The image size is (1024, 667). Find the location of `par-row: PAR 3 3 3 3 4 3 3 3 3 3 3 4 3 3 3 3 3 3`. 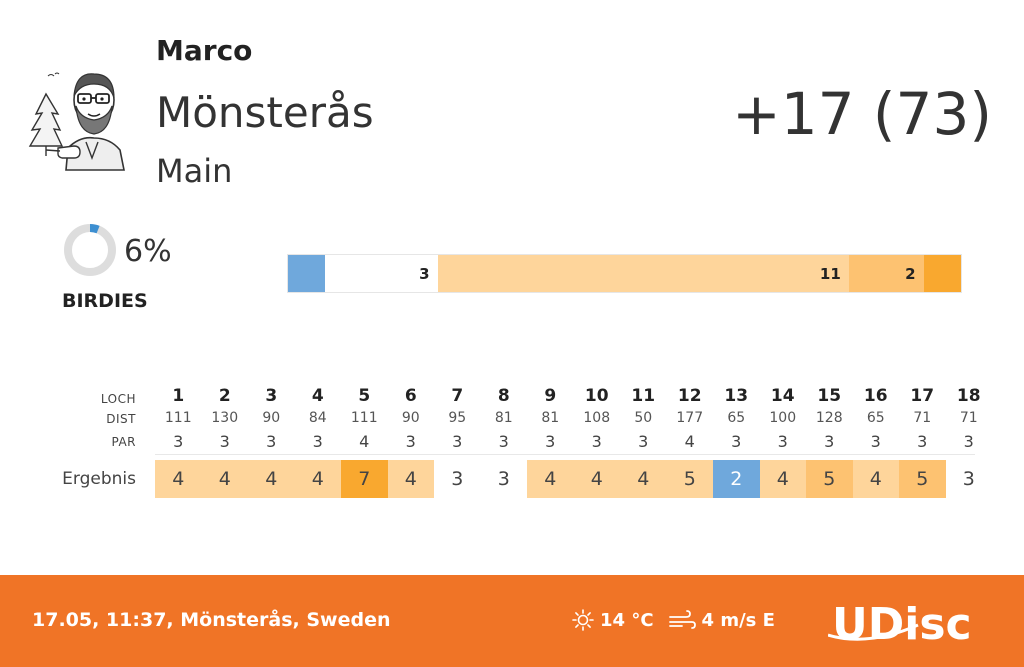

par-row: PAR 3 3 3 3 4 3 3 3 3 3 3 4 3 3 3 3 3 3 is located at coordinates (512, 444).